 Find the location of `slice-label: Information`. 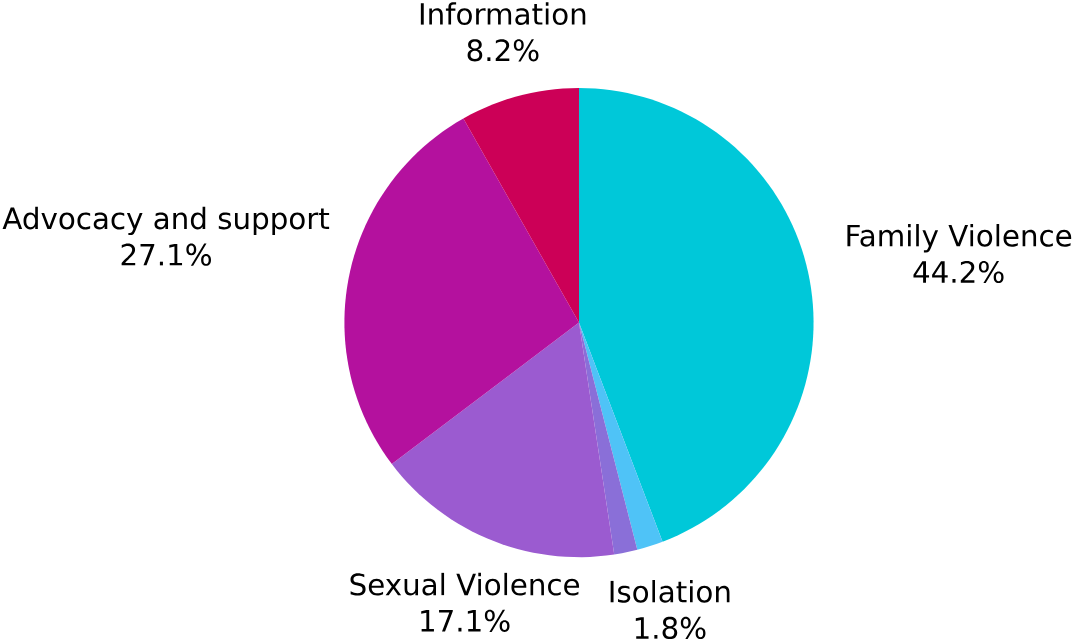

slice-label: Information is located at coordinates (503, 13).